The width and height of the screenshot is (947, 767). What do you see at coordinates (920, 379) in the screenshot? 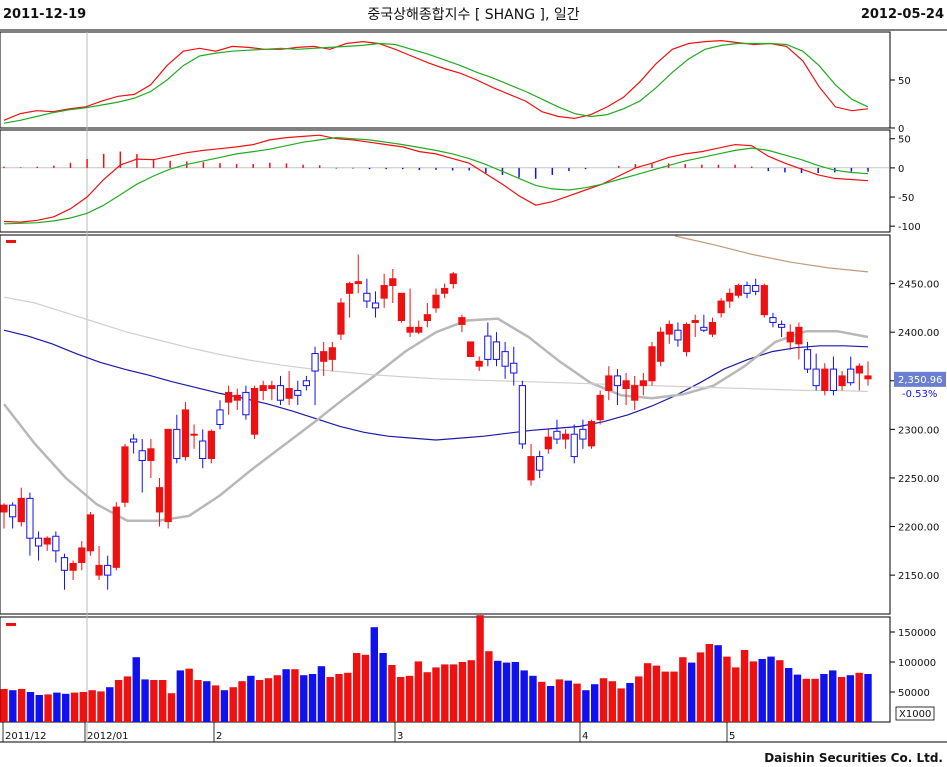
I see `last-price-badge` at bounding box center [920, 379].